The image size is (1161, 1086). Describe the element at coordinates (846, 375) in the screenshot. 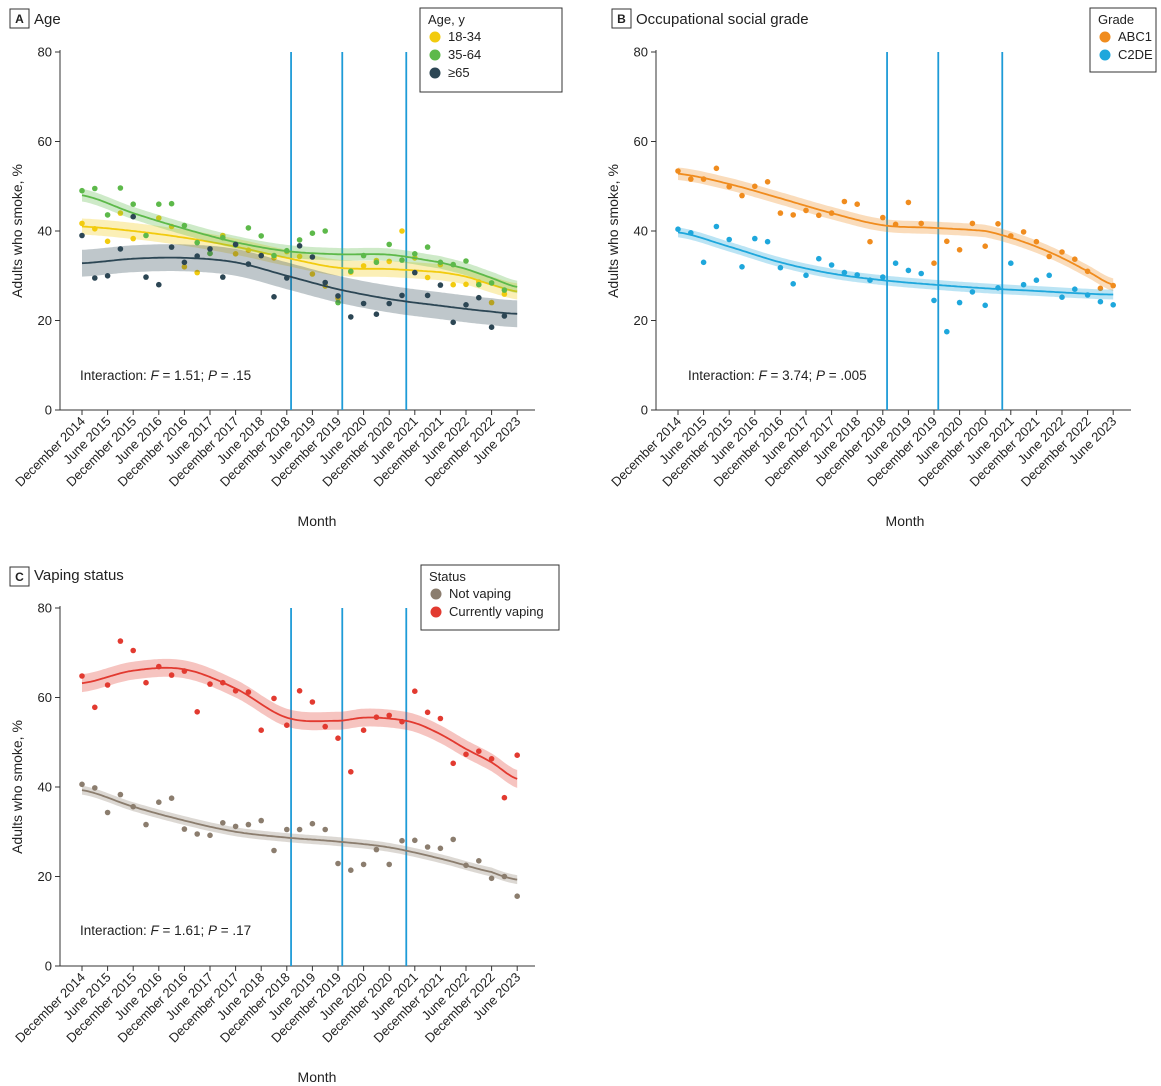

I see `annotation-part: = .005` at that location.